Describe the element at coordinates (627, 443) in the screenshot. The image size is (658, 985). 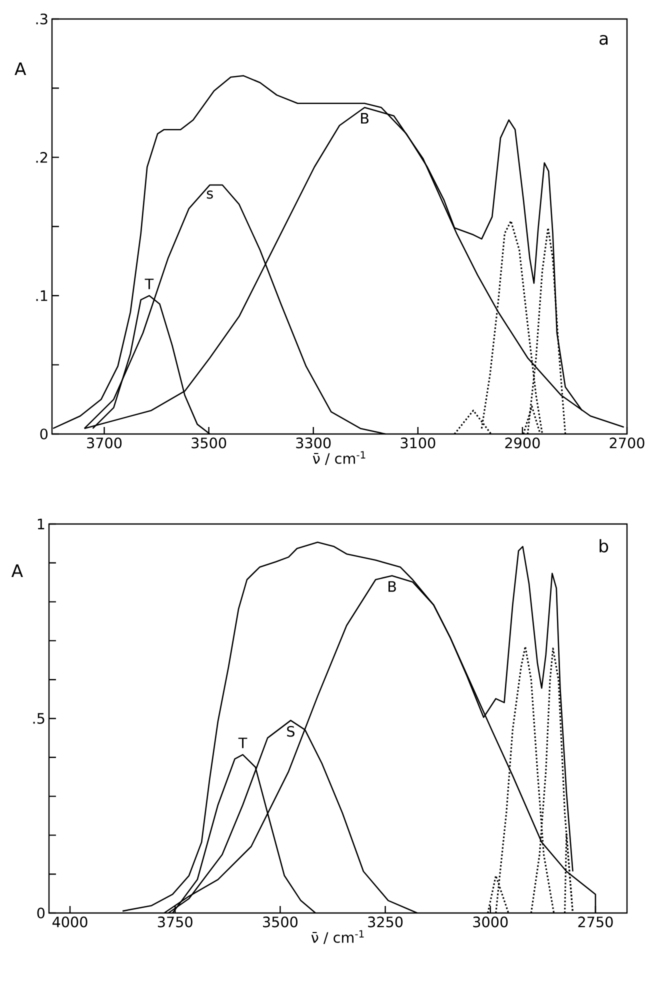
I see `x-tick-label: 2700` at that location.